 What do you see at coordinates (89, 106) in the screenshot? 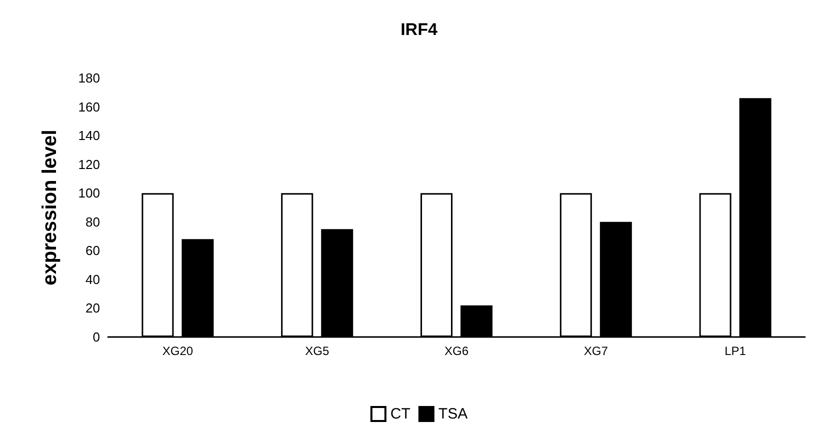
I see `y-tick-label: 160` at bounding box center [89, 106].